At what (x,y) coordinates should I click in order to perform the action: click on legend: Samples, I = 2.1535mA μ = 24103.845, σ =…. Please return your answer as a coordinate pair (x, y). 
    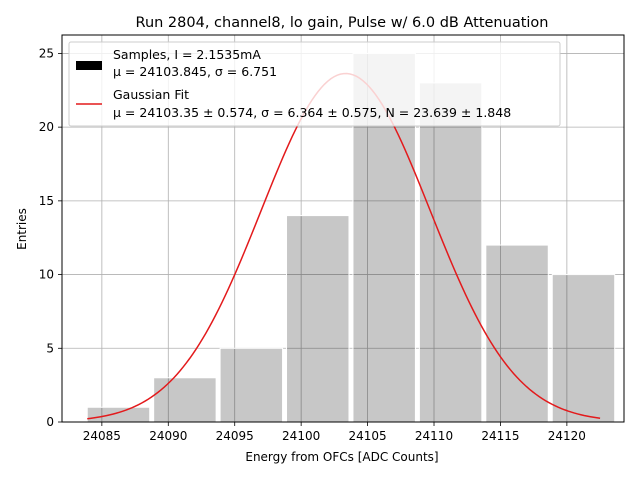
    Looking at the image, I should click on (314, 84).